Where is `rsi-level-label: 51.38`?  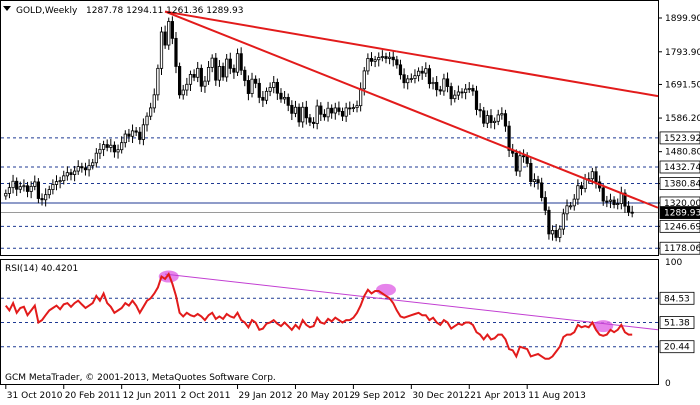
rsi-level-label: 51.38 is located at coordinates (677, 324).